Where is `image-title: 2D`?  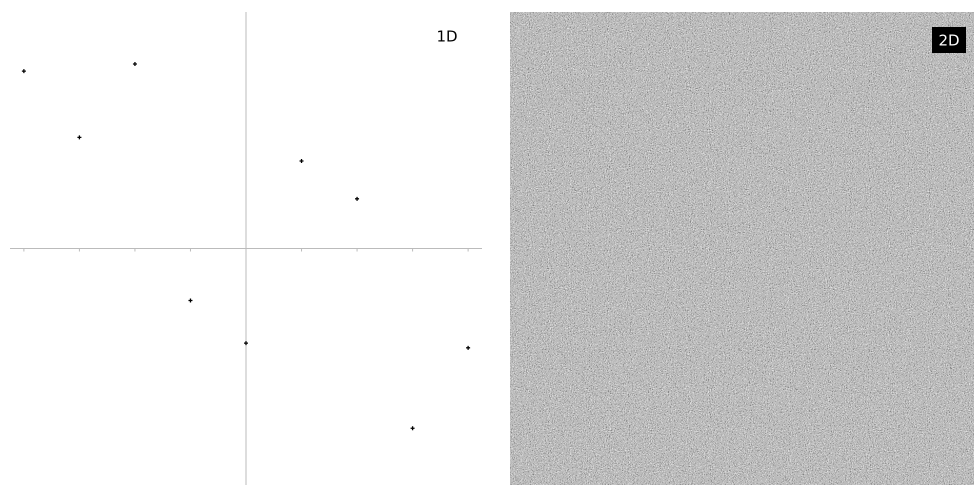
image-title: 2D is located at coordinates (948, 41).